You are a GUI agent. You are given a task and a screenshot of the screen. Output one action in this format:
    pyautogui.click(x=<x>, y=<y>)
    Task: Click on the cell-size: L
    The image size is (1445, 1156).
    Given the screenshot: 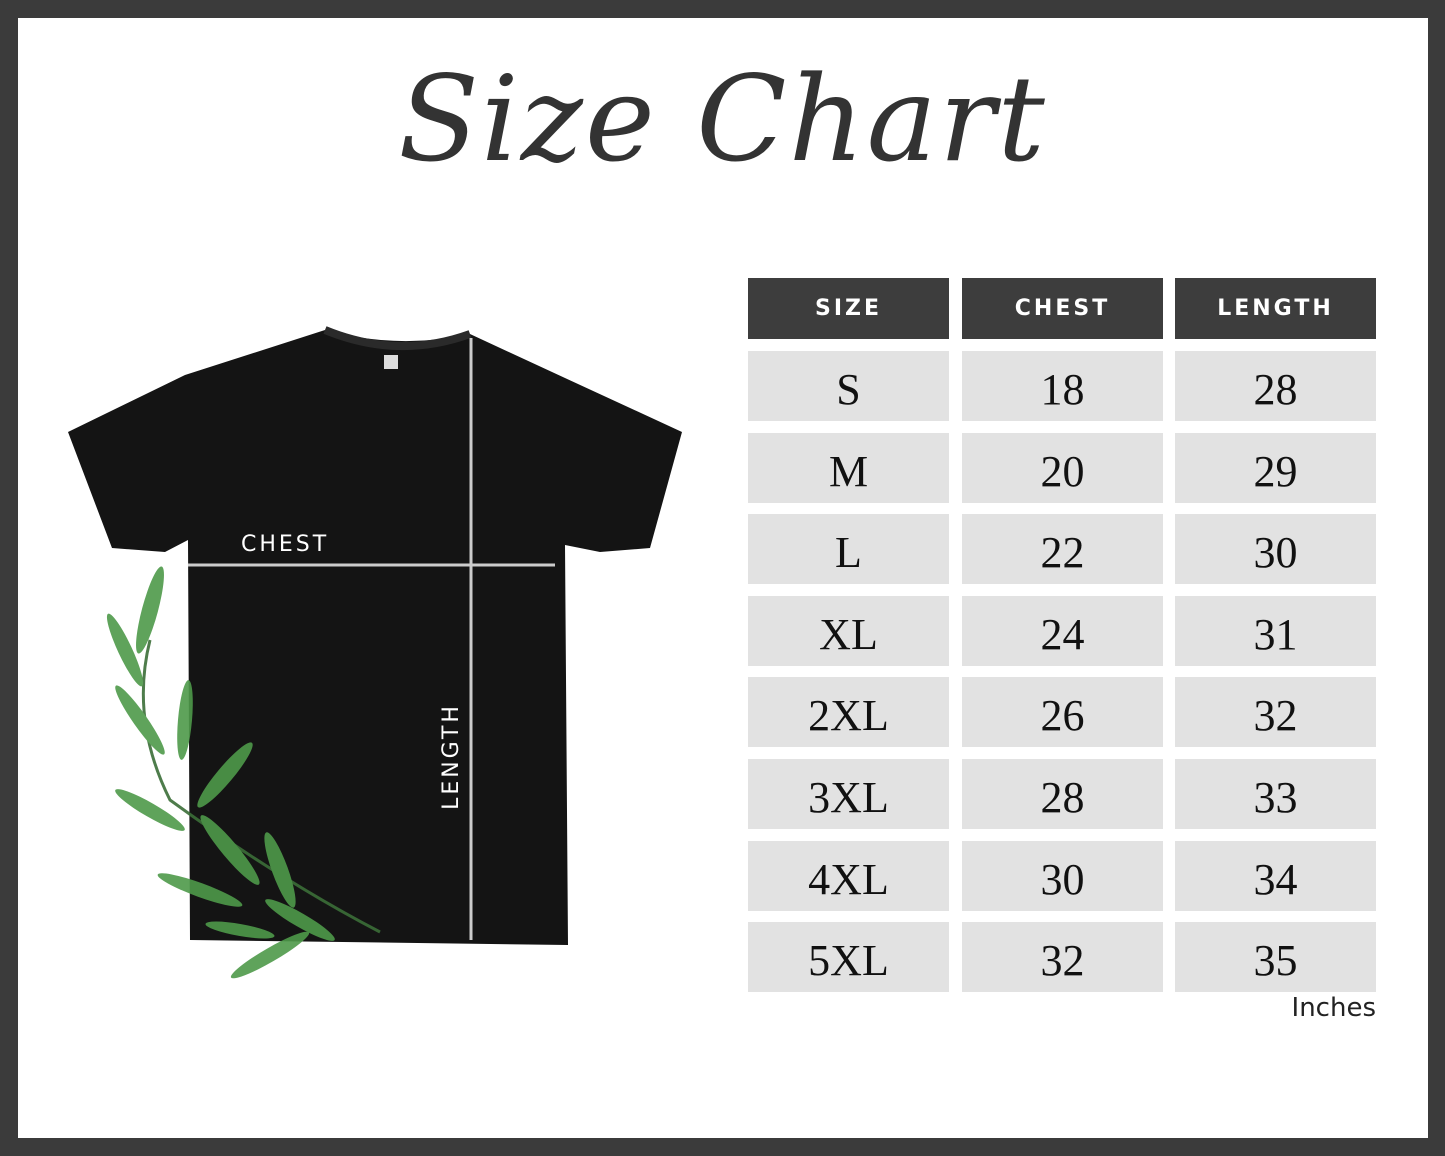 What is the action you would take?
    pyautogui.click(x=848, y=549)
    